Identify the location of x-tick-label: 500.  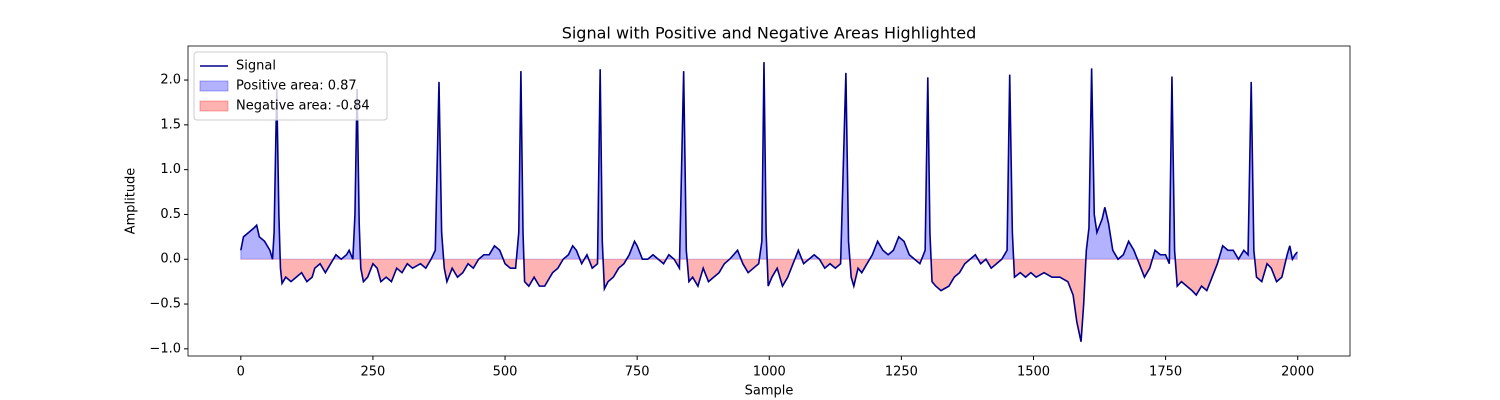
(505, 372).